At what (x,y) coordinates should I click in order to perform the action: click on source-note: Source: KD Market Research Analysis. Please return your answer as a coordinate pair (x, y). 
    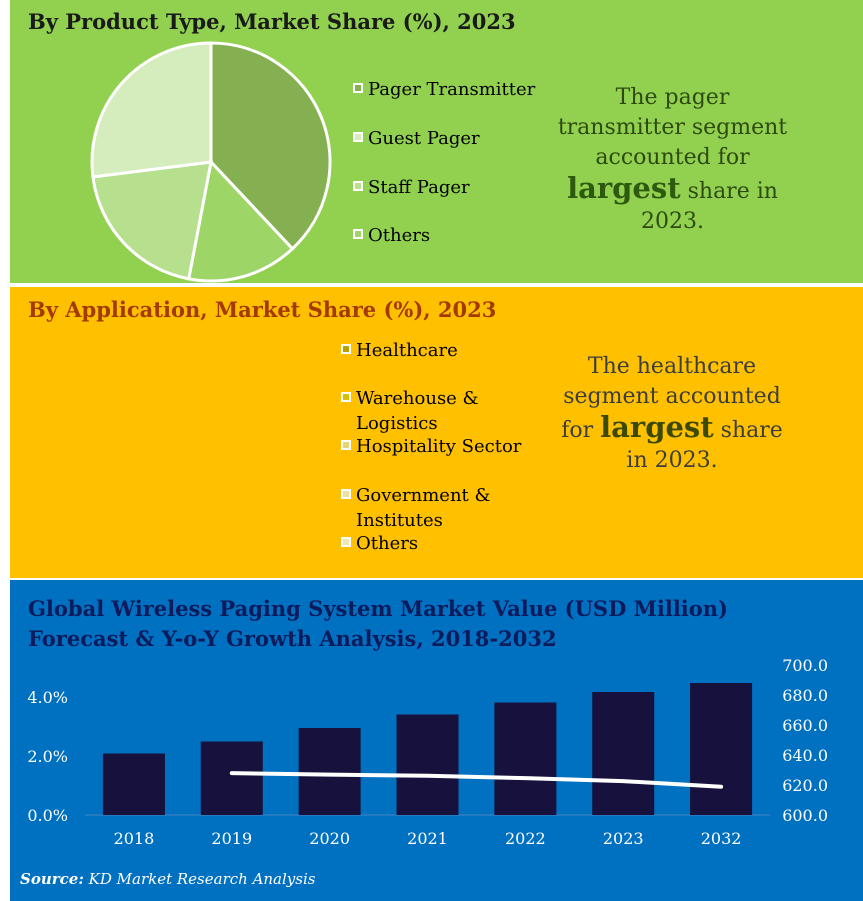
    Looking at the image, I should click on (167, 879).